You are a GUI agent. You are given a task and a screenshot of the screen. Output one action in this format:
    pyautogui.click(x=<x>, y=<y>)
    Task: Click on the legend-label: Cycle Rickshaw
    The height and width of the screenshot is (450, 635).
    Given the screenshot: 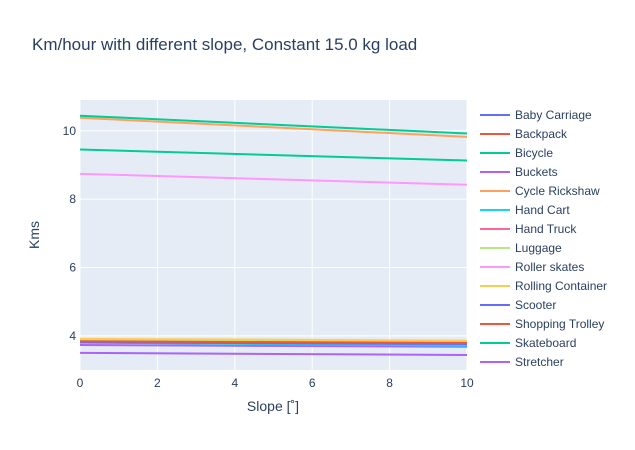 What is the action you would take?
    pyautogui.click(x=557, y=191)
    